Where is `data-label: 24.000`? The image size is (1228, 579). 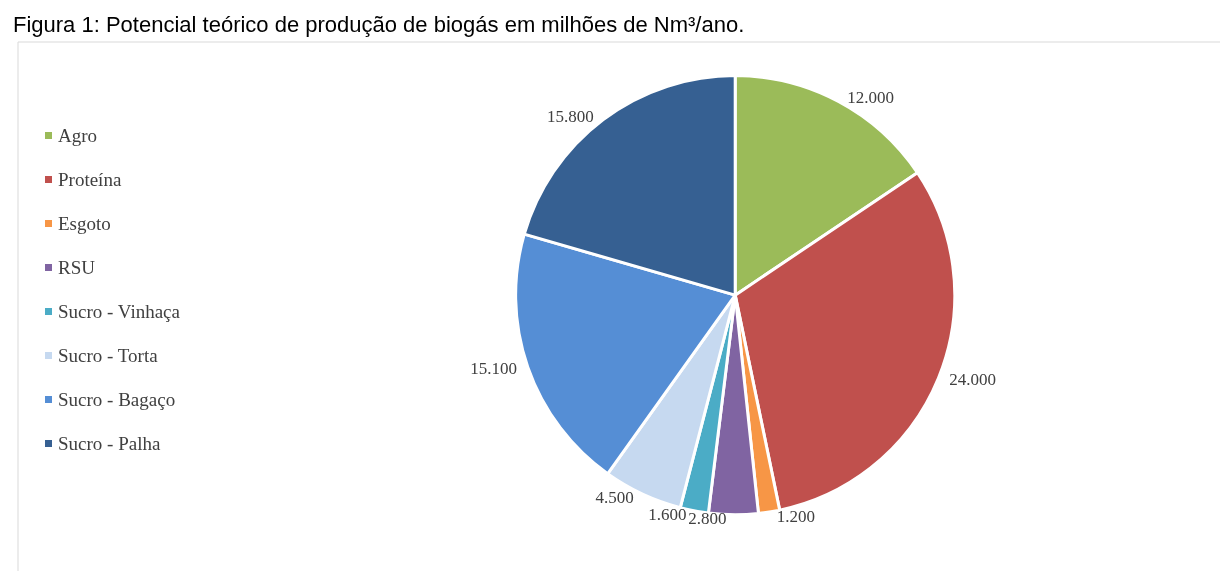 data-label: 24.000 is located at coordinates (972, 380).